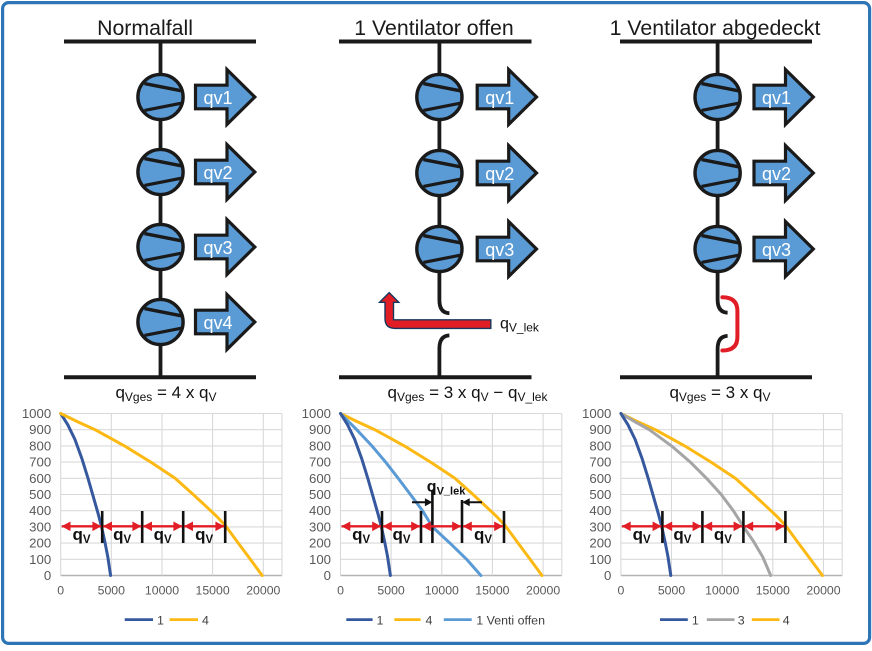 This screenshot has width=872, height=651. What do you see at coordinates (218, 323) in the screenshot?
I see `svg-text: qv4` at bounding box center [218, 323].